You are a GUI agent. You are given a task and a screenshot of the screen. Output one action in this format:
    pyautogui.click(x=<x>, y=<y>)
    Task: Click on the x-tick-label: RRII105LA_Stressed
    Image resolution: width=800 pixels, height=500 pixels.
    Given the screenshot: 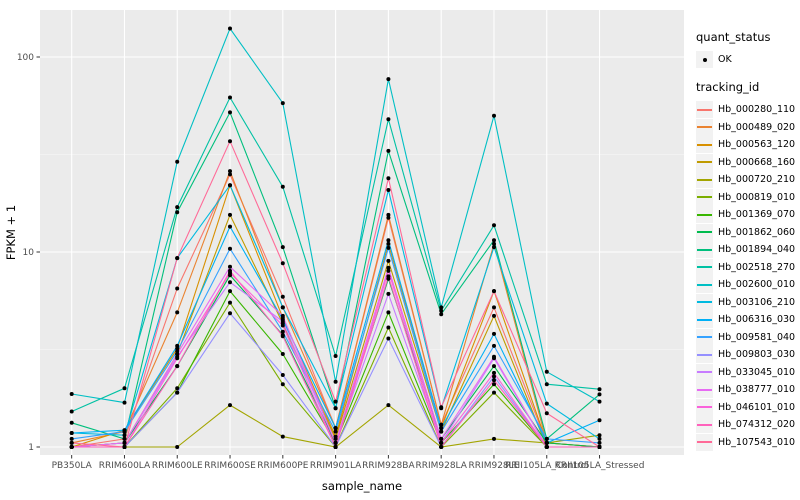 What is the action you would take?
    pyautogui.click(x=600, y=466)
    